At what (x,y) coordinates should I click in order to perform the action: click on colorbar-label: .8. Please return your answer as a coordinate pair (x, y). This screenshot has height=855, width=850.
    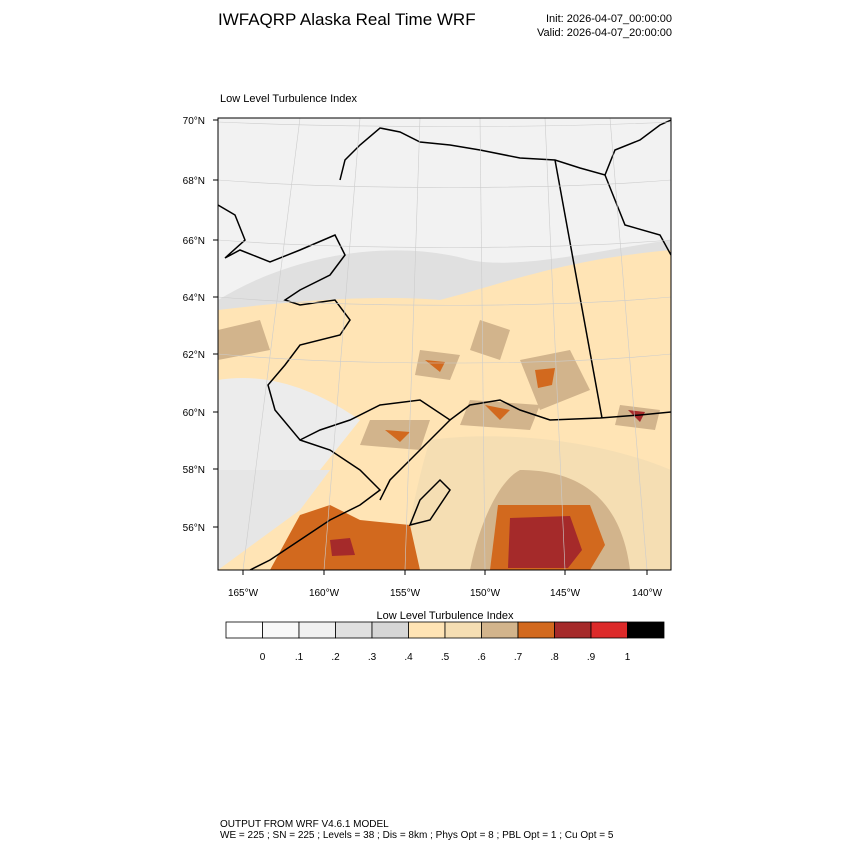
    Looking at the image, I should click on (554, 657).